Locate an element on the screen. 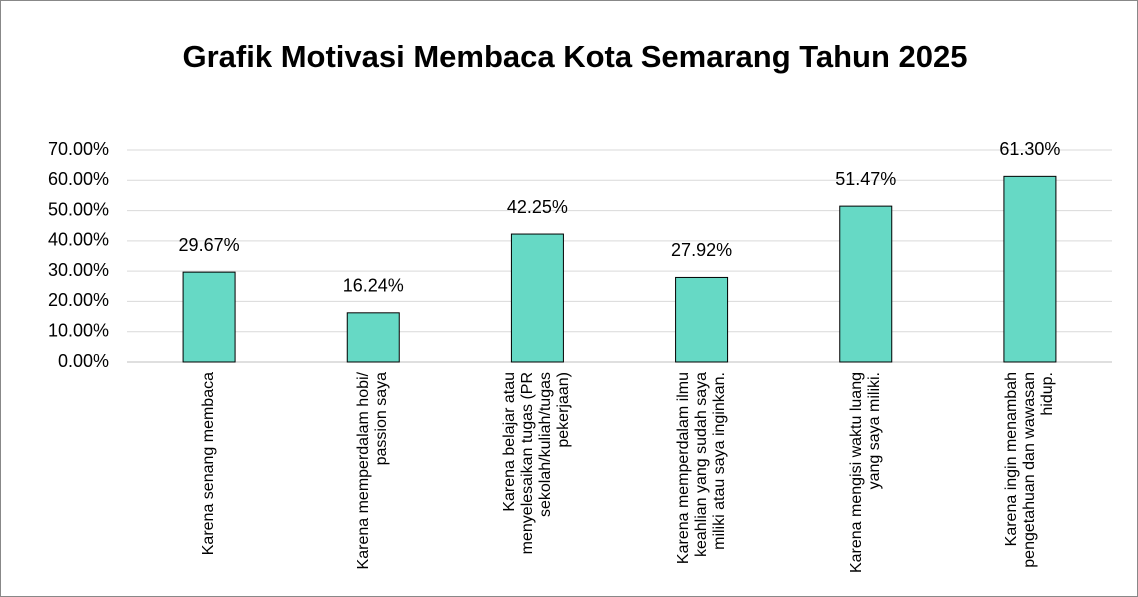 Image resolution: width=1138 pixels, height=597 pixels. y-tick-label: 10.00% is located at coordinates (78, 330).